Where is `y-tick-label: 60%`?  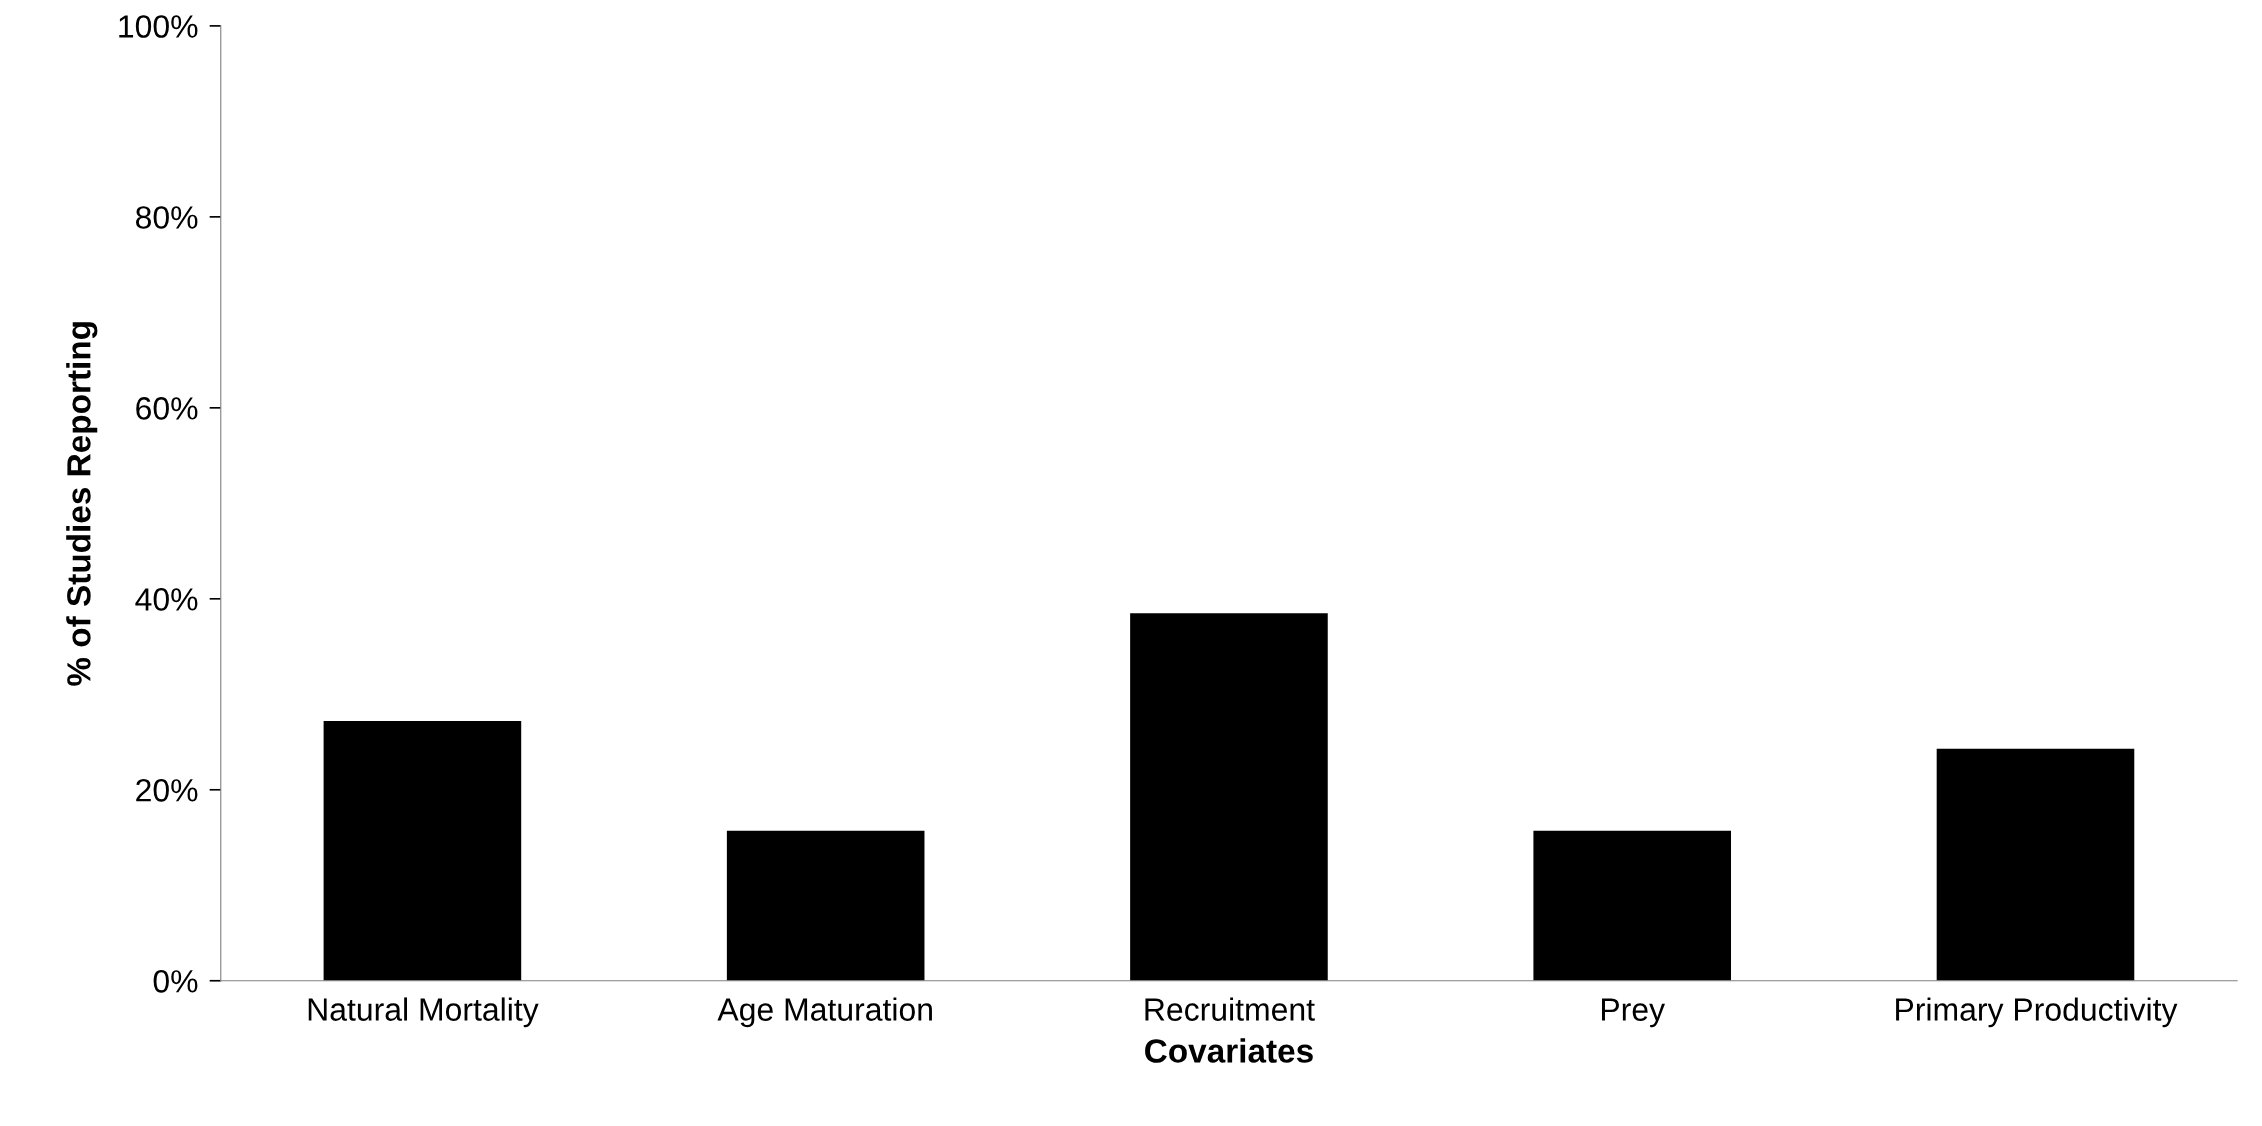 y-tick-label: 60% is located at coordinates (167, 408).